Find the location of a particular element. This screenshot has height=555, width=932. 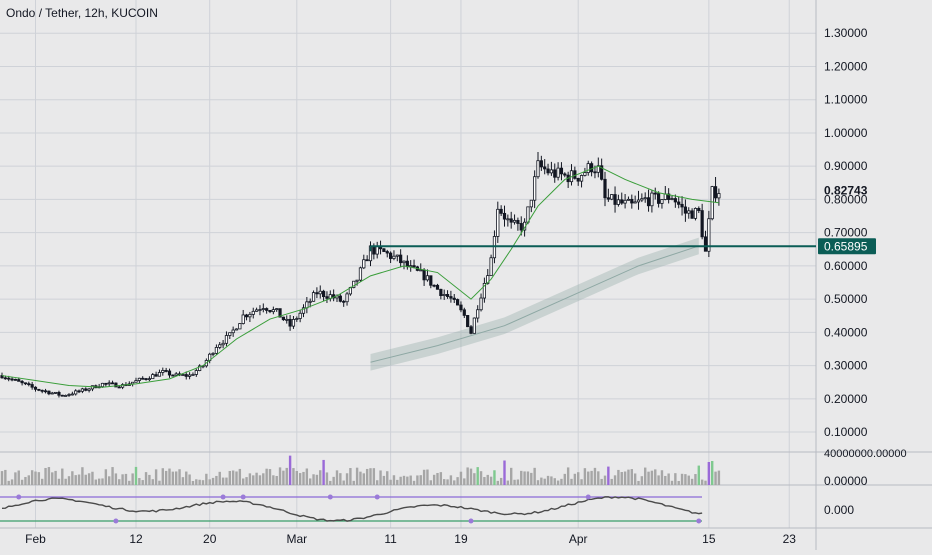

x-tick-label: Feb is located at coordinates (35, 539).